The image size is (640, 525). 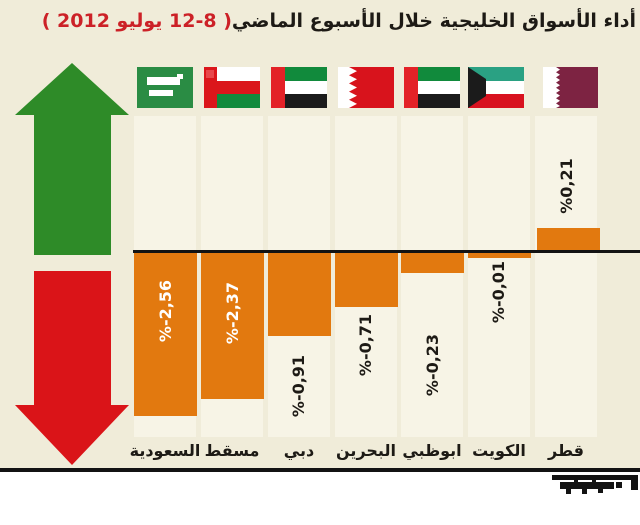 I want to click on value-label: %-2,56, so click(x=165, y=311).